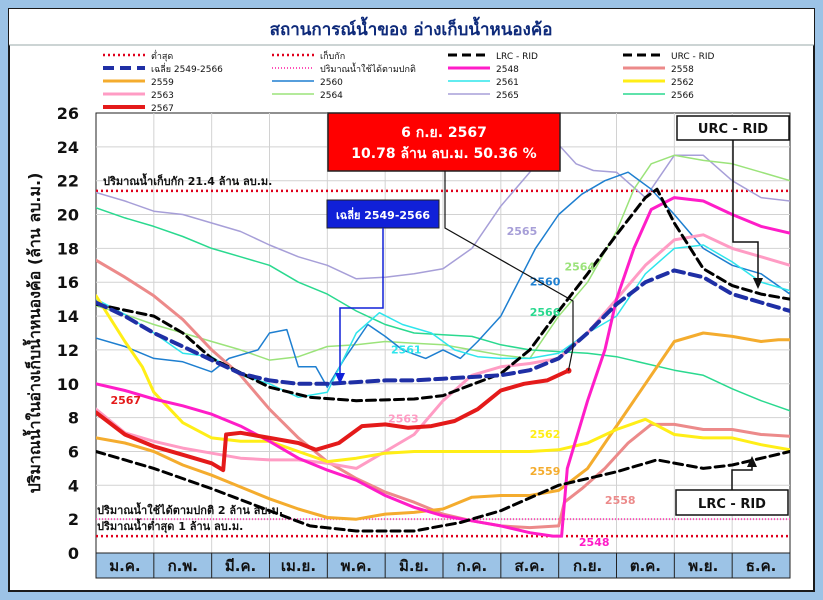 Image resolution: width=823 pixels, height=600 pixels. What do you see at coordinates (444, 133) in the screenshot?
I see `current-callout-date: 6 ก.ย. 2567` at bounding box center [444, 133].